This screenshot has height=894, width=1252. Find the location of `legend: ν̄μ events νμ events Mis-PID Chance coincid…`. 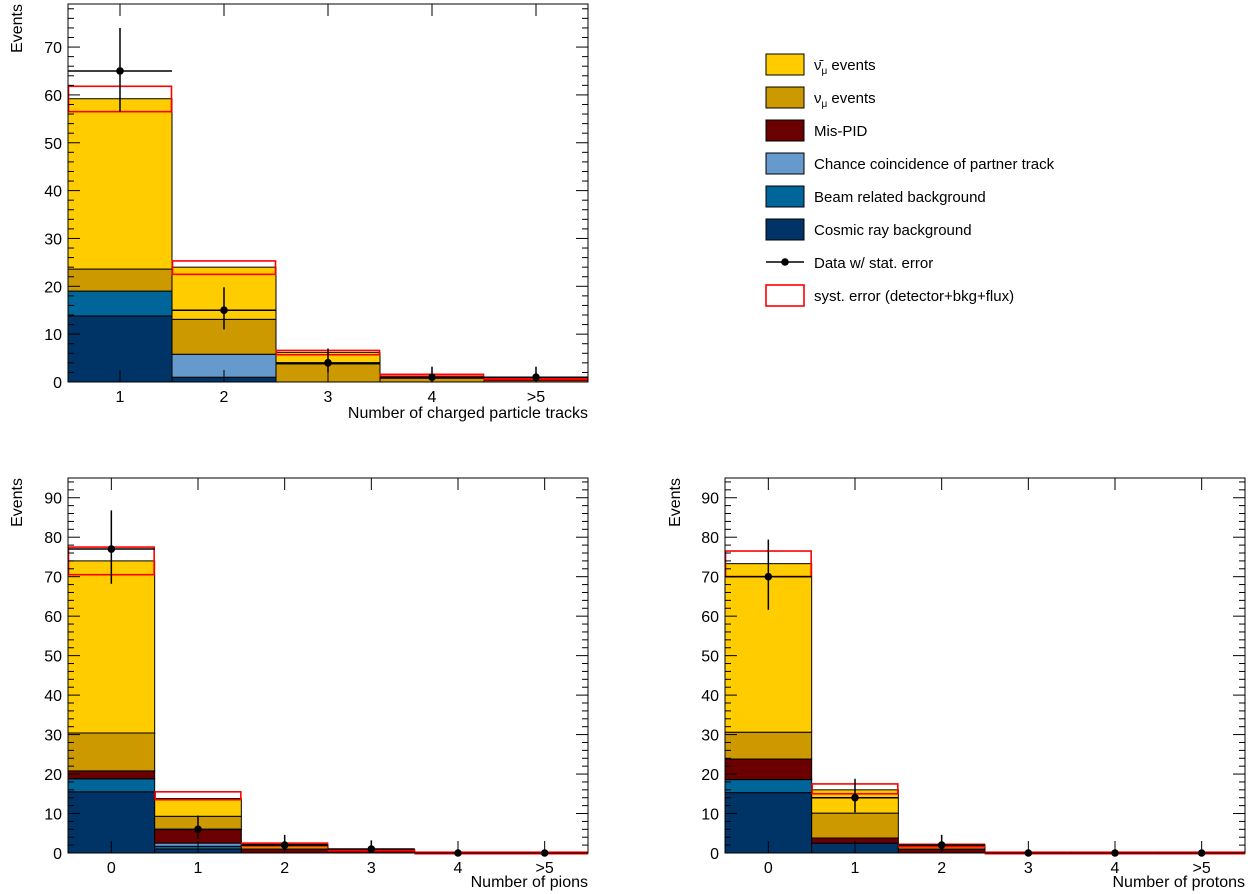

legend: ν̄μ events νμ events Mis-PID Chance coincid… is located at coordinates (910, 180).